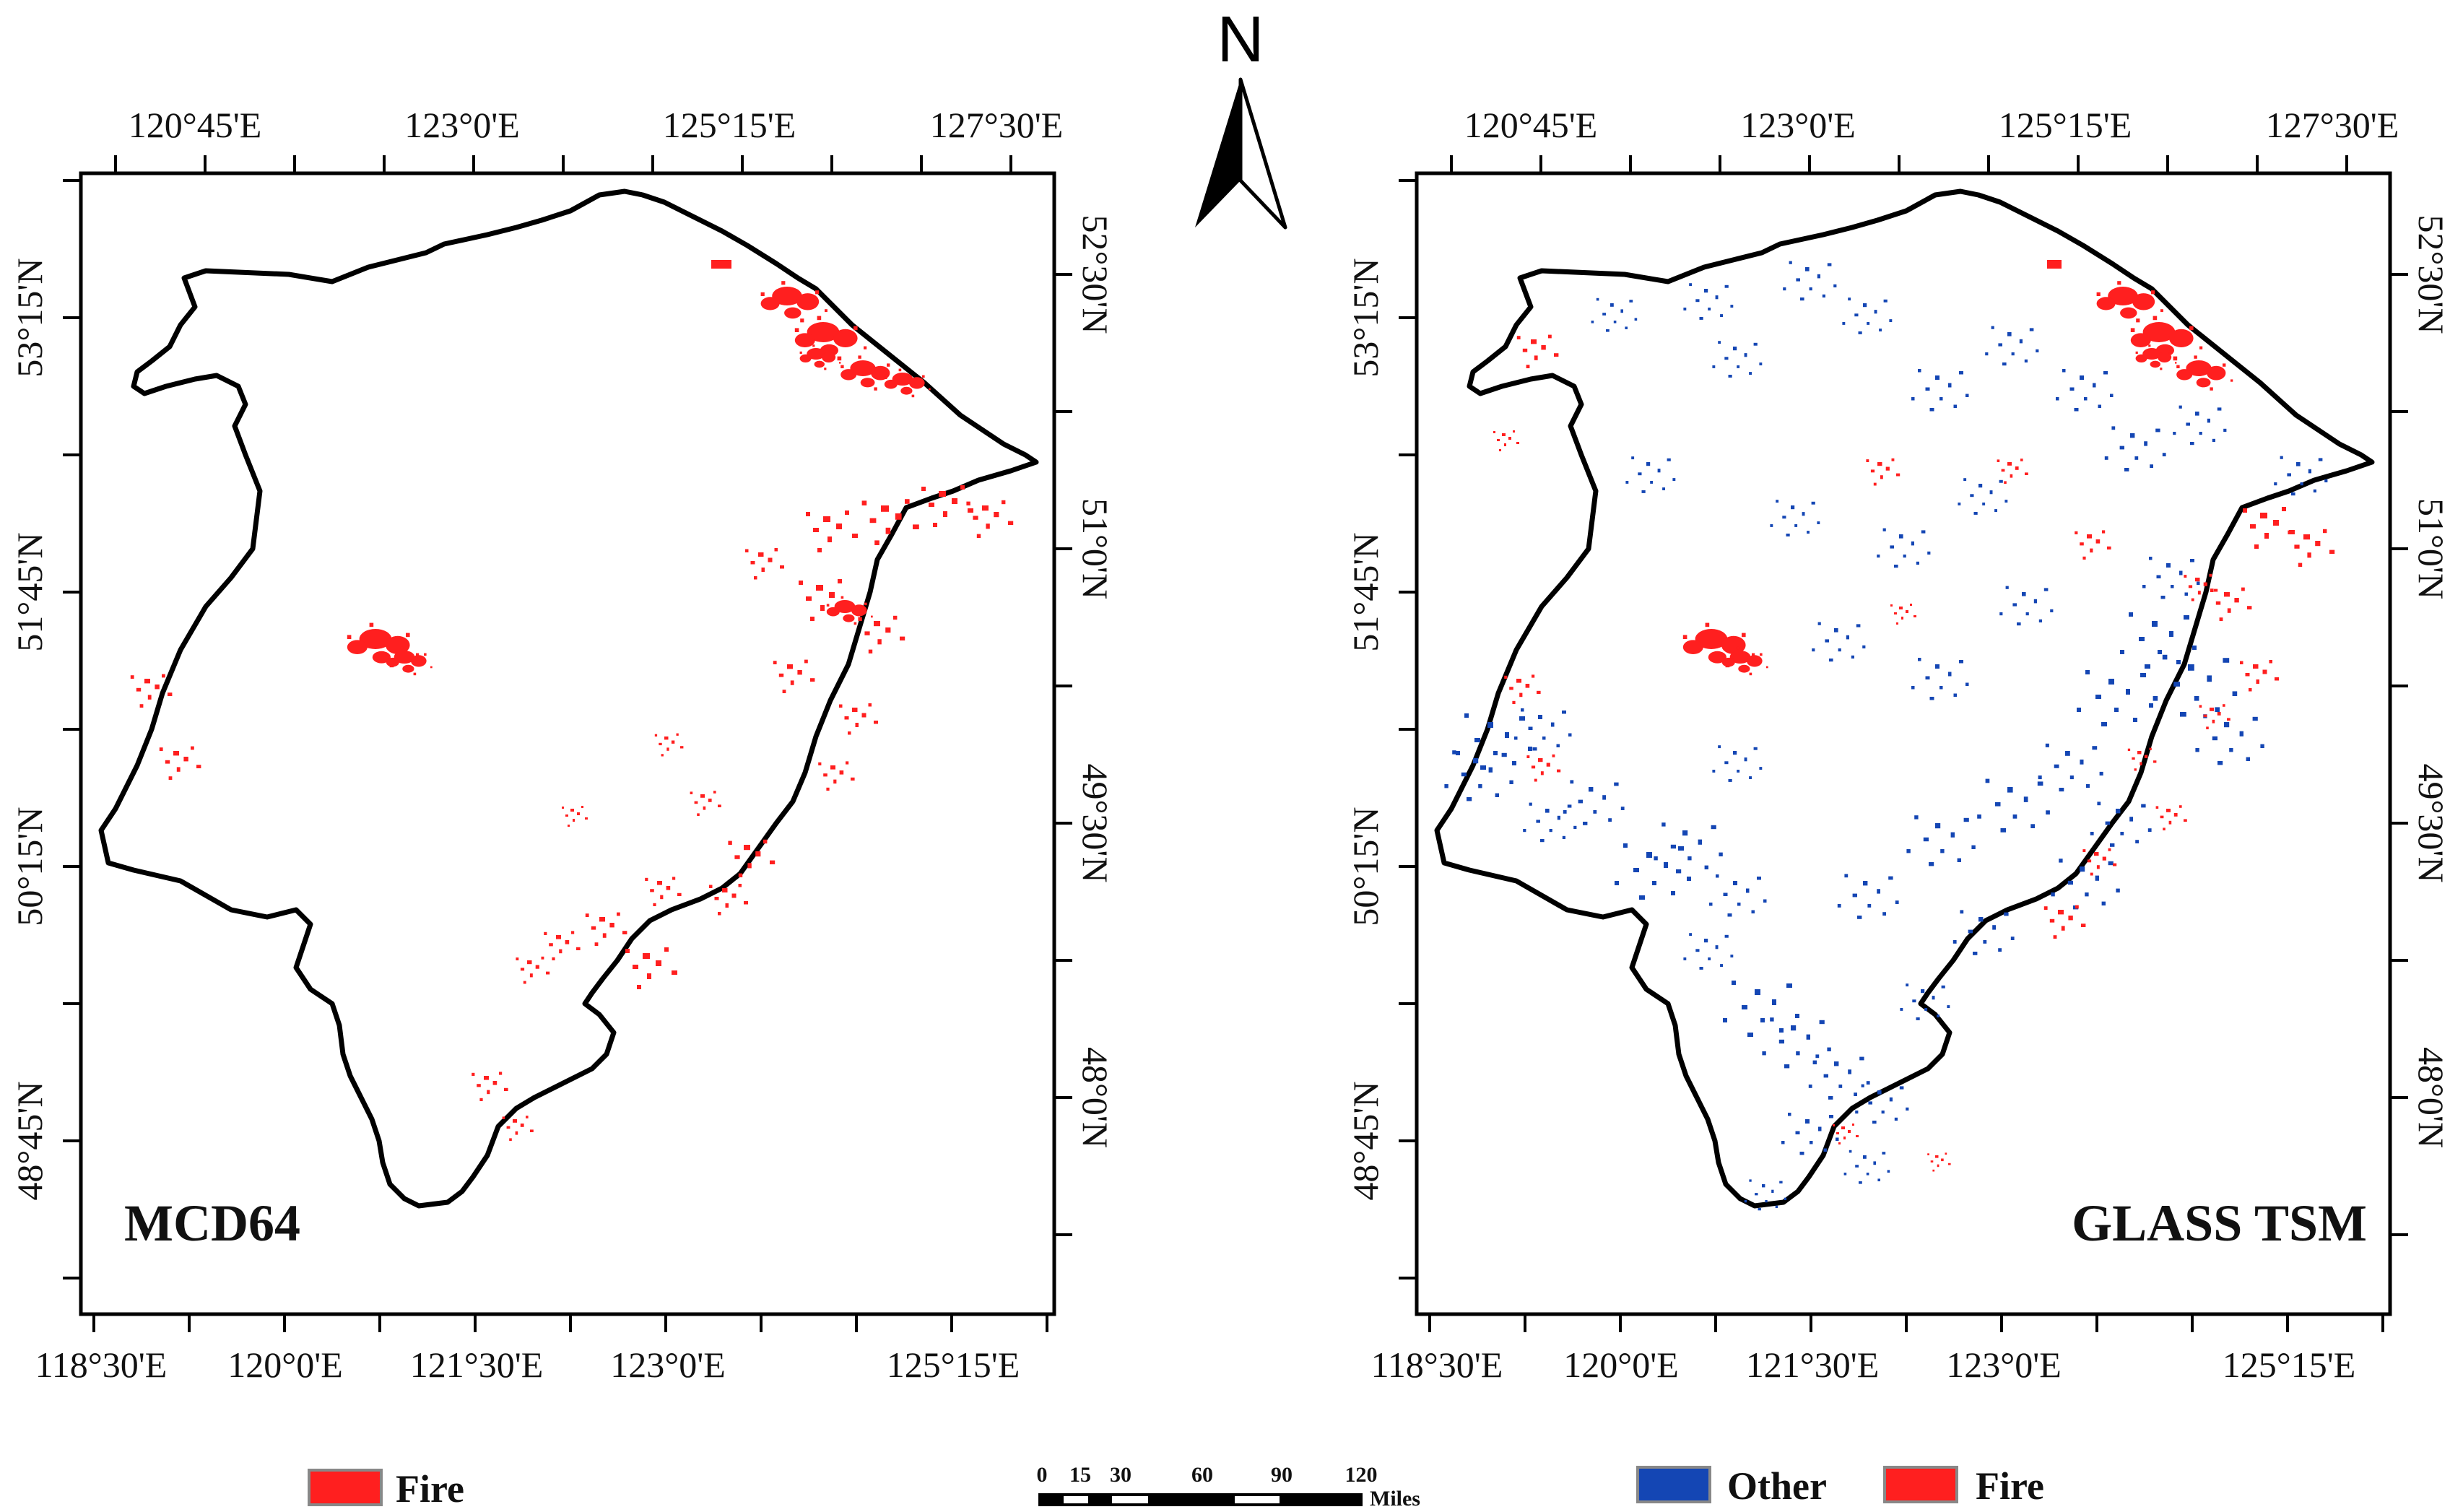 This screenshot has height=1512, width=2463. I want to click on north-arrow-right-half, so click(1262, 153).